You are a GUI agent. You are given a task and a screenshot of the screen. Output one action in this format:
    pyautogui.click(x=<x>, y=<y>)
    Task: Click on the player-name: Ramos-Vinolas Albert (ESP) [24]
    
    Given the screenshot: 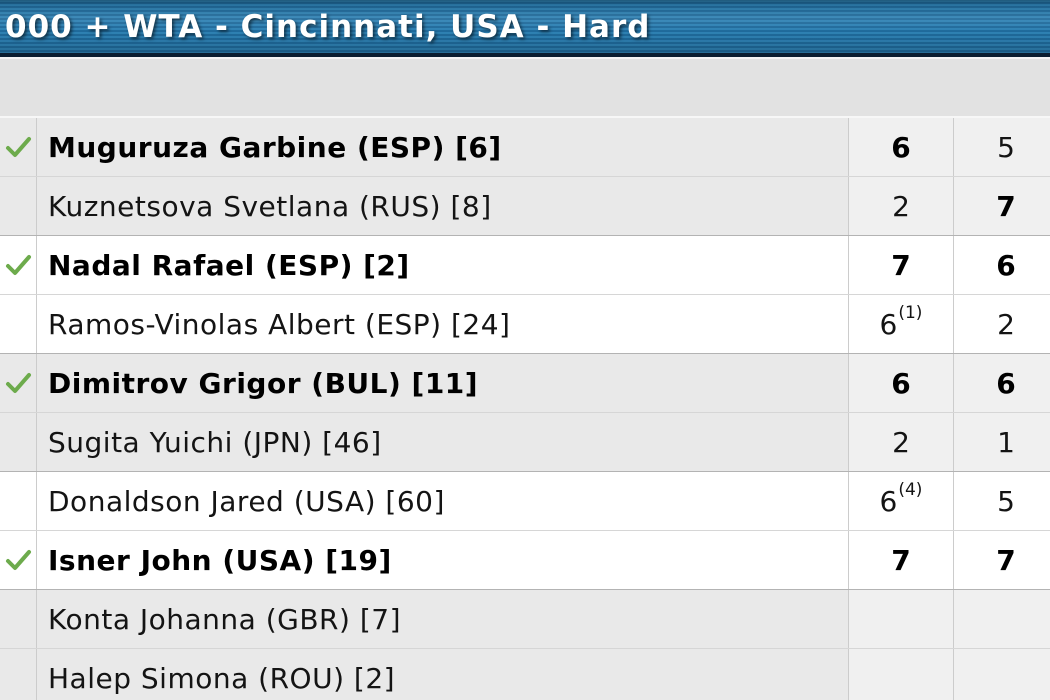 What is the action you would take?
    pyautogui.click(x=443, y=324)
    